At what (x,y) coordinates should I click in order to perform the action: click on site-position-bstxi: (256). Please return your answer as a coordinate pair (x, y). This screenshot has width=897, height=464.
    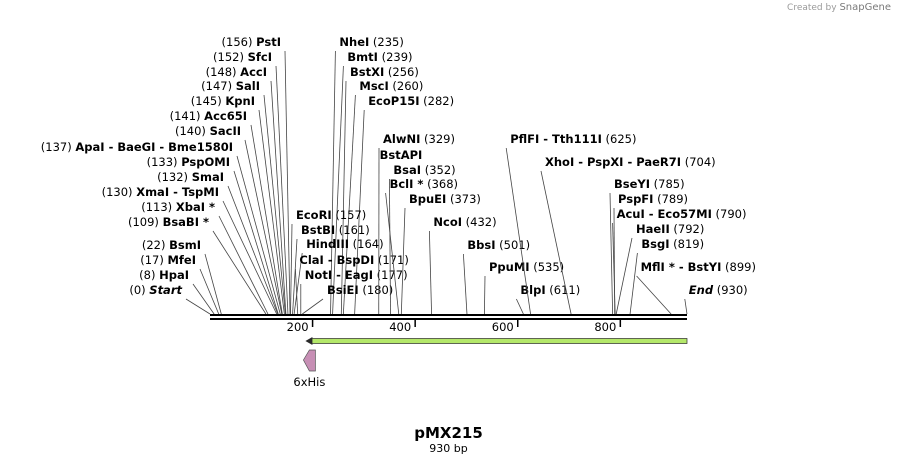
    Looking at the image, I should click on (401, 72).